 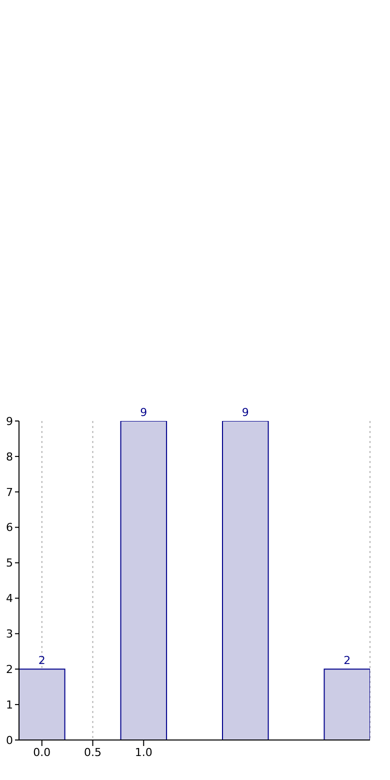 What do you see at coordinates (9, 669) in the screenshot?
I see `y-tick-label: 2` at bounding box center [9, 669].